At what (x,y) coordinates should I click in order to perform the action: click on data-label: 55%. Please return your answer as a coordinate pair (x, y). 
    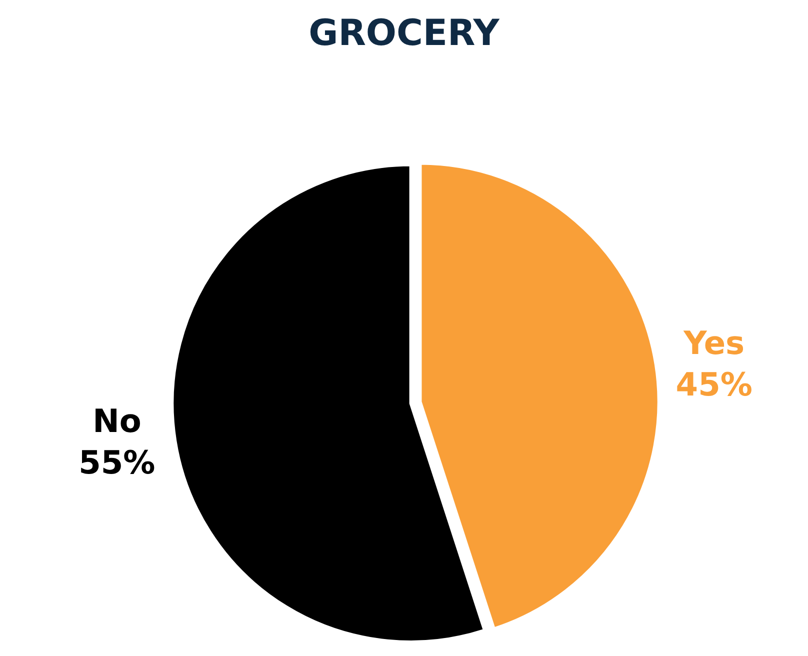
    Looking at the image, I should click on (117, 462).